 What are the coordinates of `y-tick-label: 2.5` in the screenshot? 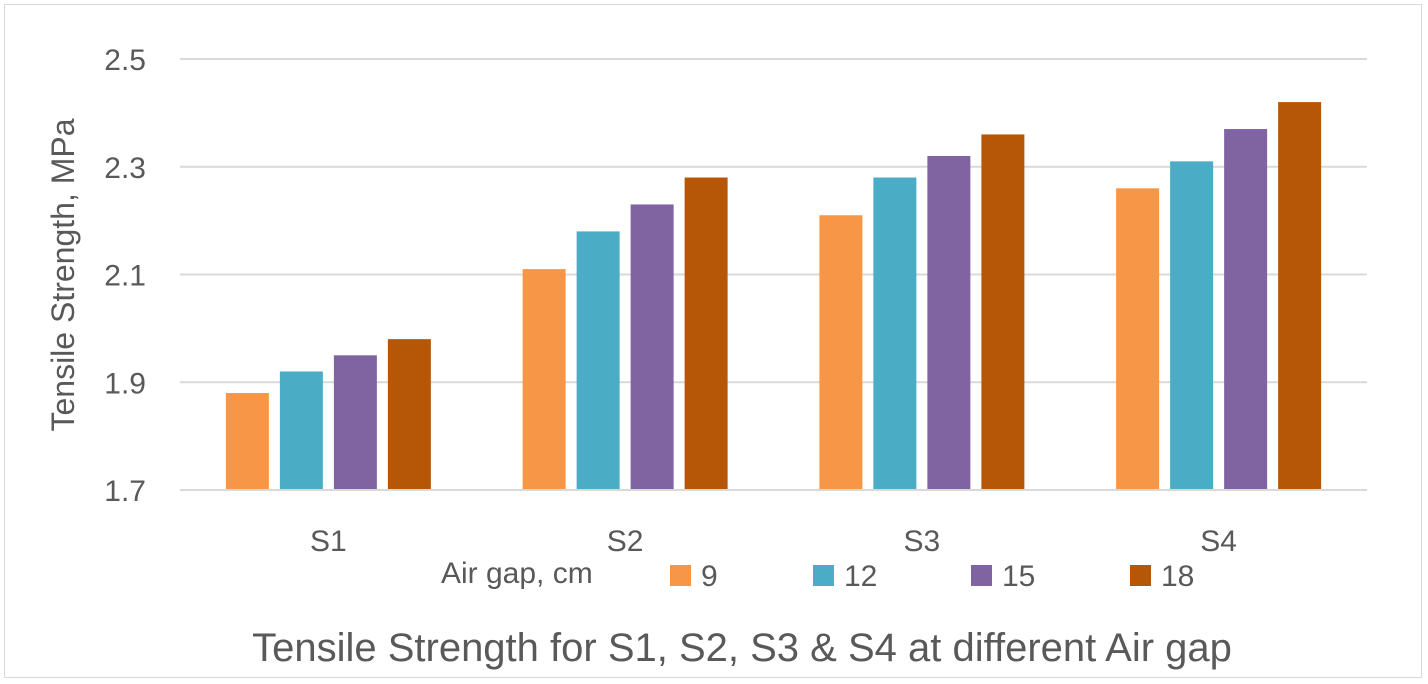 It's located at (125, 60).